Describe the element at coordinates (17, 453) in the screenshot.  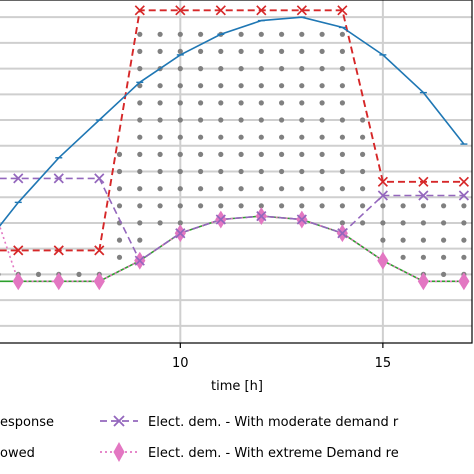
I see `legend-label-allowed: owed` at that location.